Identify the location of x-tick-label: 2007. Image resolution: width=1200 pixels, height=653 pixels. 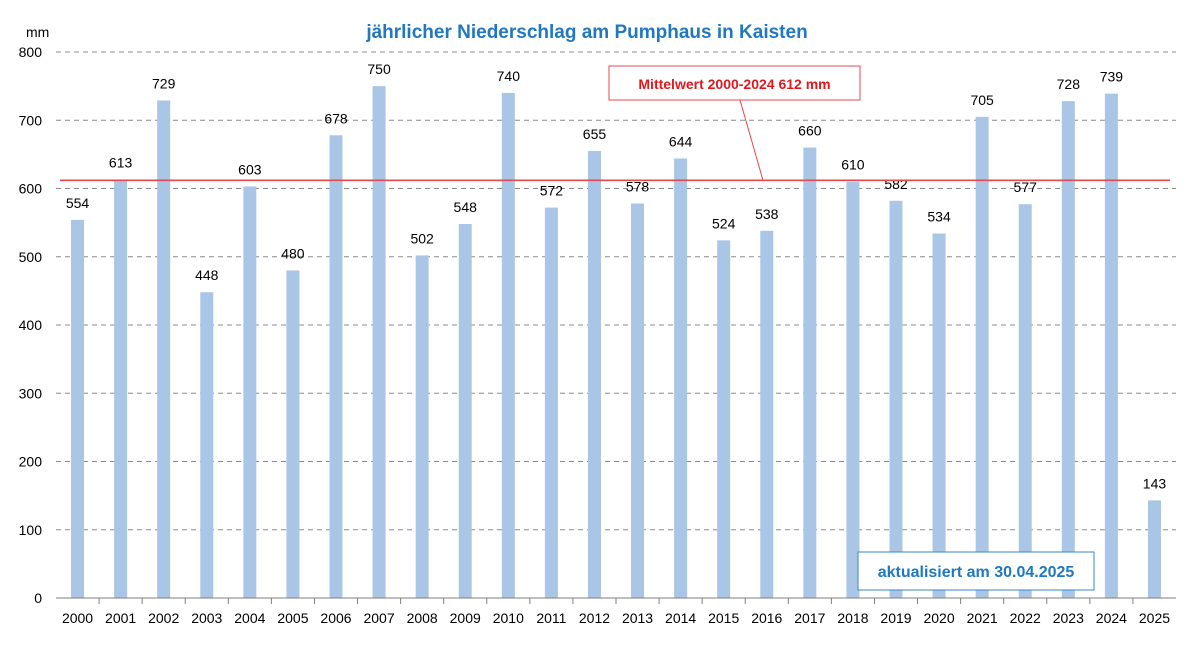
(378, 618).